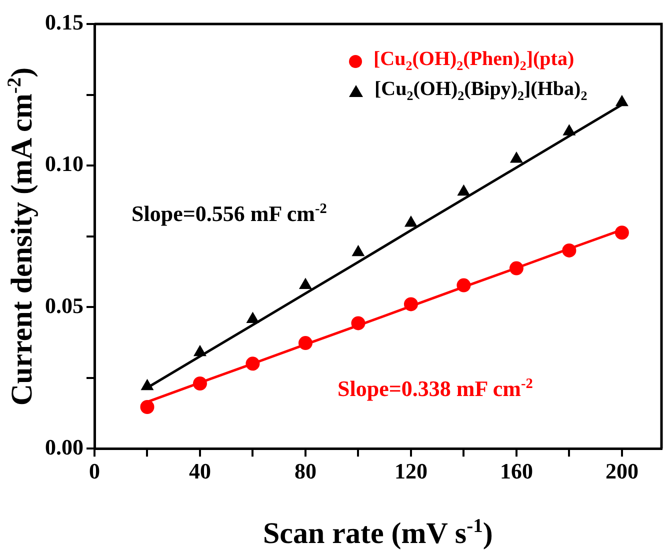 This screenshot has width=669, height=553. I want to click on legend-label: [Cu$_{2}$(OH)$_{2}$(Bipy)$_{2}$](Hba)$_{2}$, so click(481, 91).